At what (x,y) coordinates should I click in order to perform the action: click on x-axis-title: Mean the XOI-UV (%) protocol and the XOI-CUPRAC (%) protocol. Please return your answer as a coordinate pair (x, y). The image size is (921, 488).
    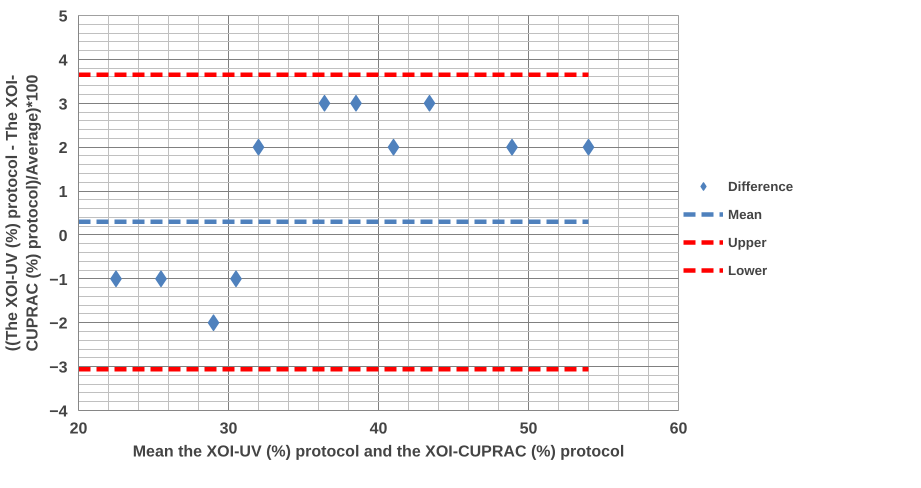
    Looking at the image, I should click on (378, 452).